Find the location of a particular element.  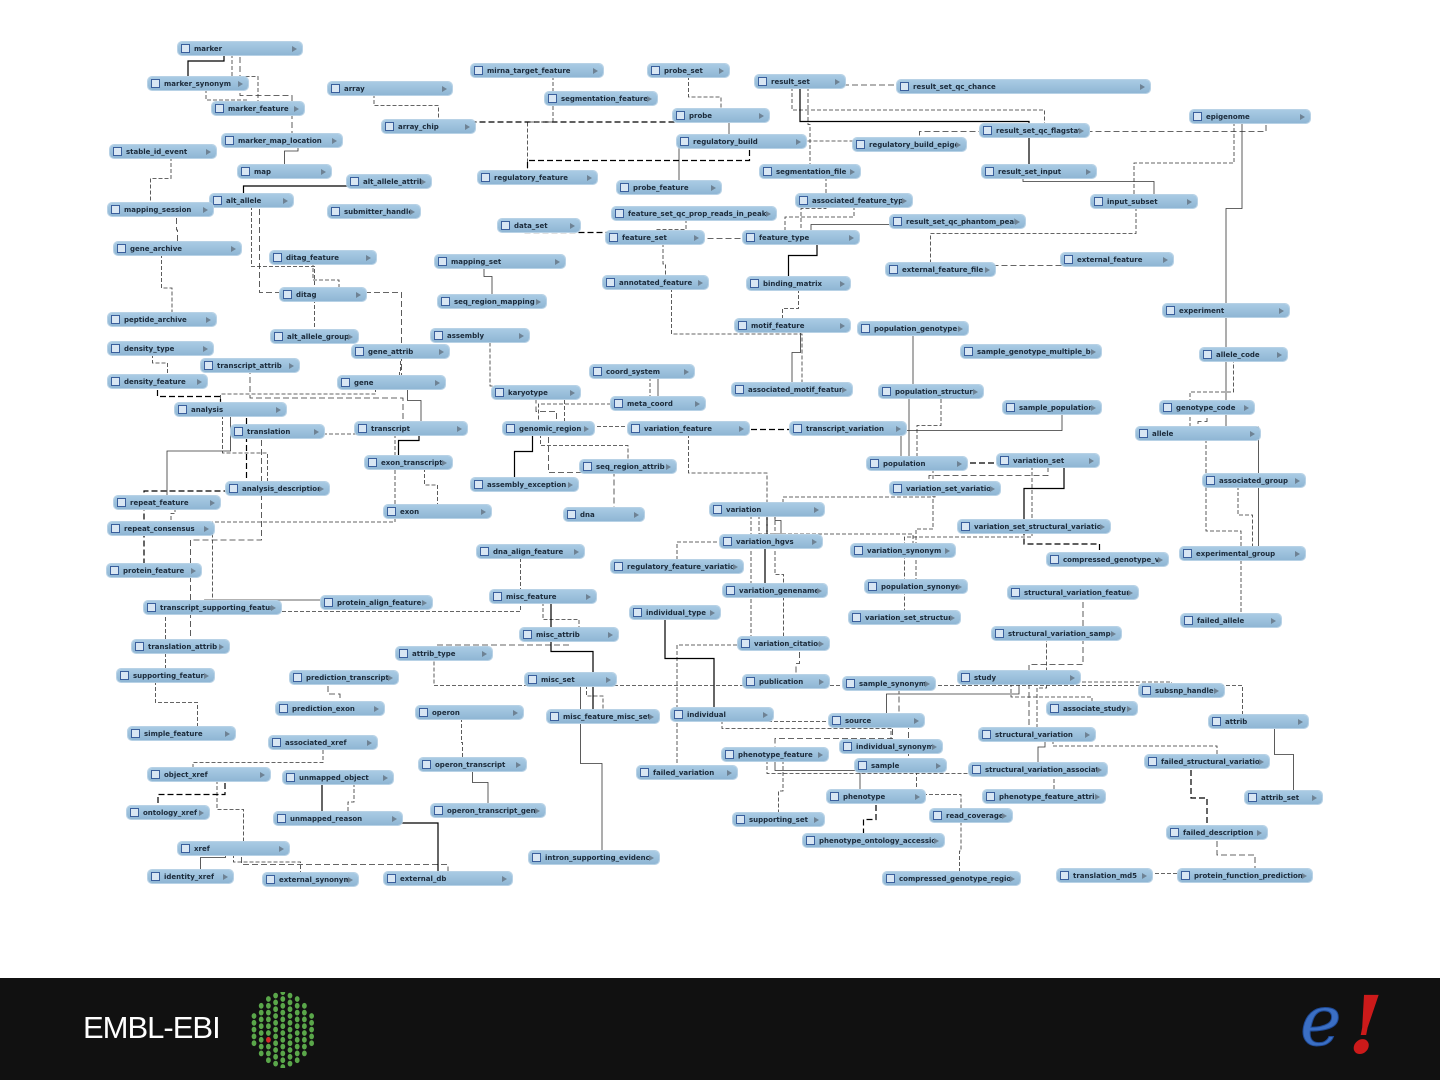

table-structural-variation-feature: structural_variation_feature is located at coordinates (1073, 592).